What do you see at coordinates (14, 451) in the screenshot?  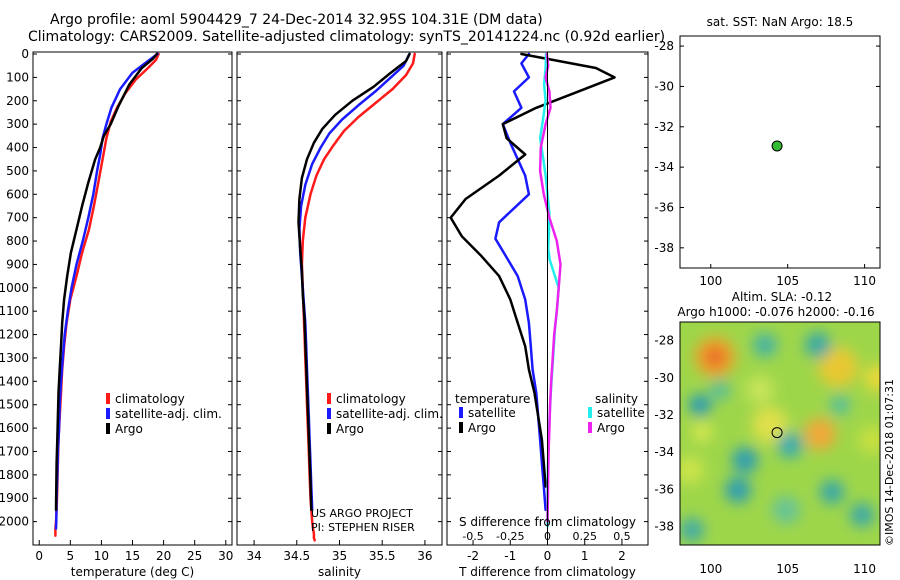 I see `depth-tick-label: 1700` at bounding box center [14, 451].